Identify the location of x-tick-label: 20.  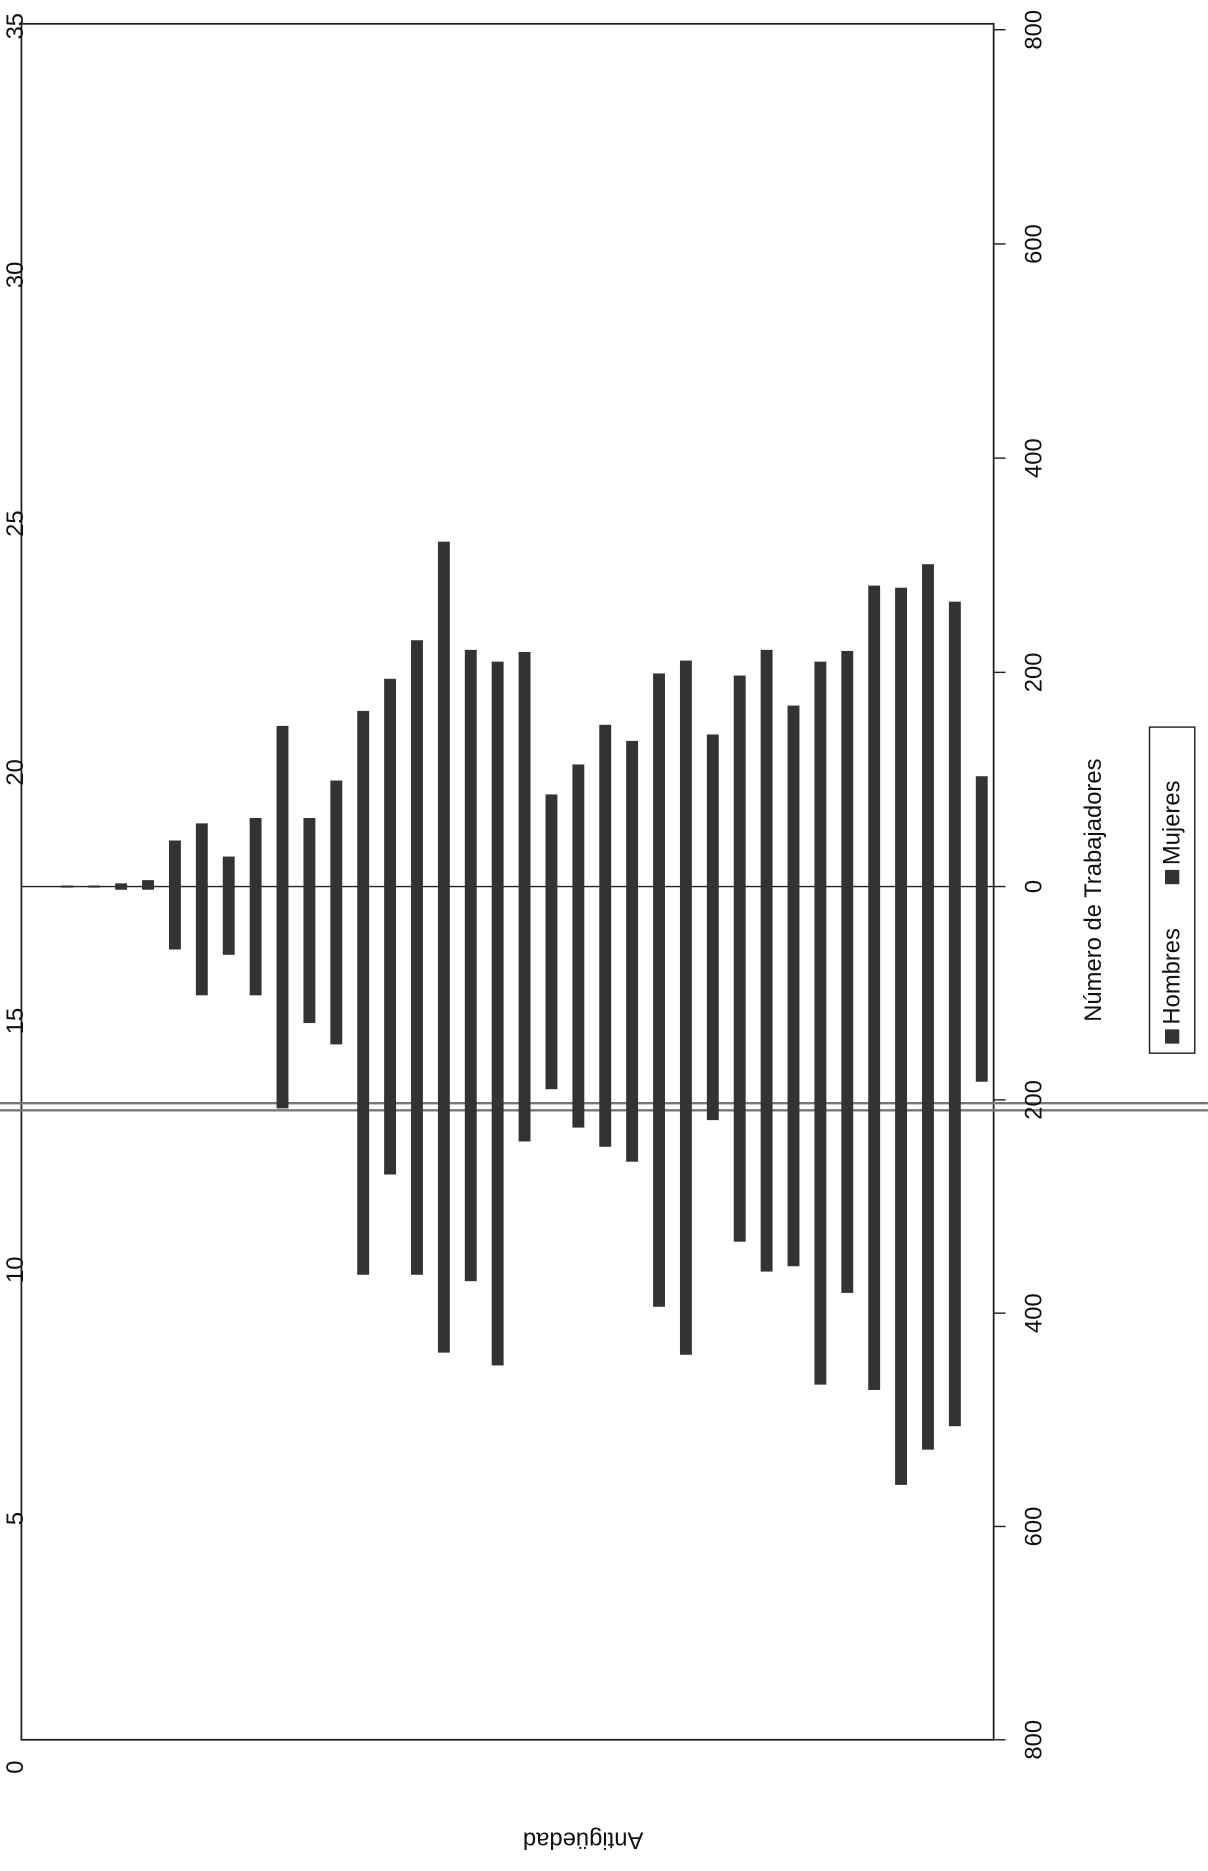
(15, 772).